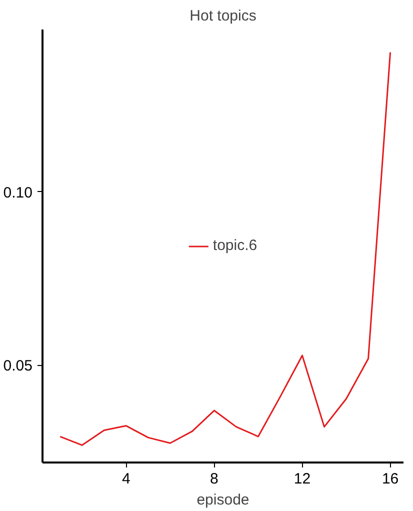 Image resolution: width=413 pixels, height=511 pixels. I want to click on x-tick-label: 8, so click(214, 479).